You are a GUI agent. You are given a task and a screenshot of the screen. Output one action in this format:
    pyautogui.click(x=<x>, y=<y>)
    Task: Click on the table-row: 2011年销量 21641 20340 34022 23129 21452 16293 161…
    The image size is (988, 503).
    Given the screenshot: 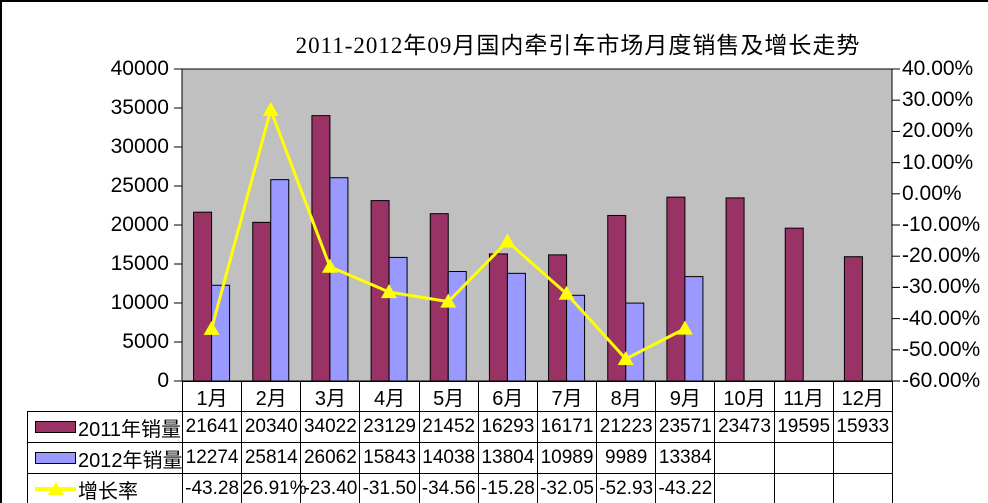 What is the action you would take?
    pyautogui.click(x=460, y=427)
    